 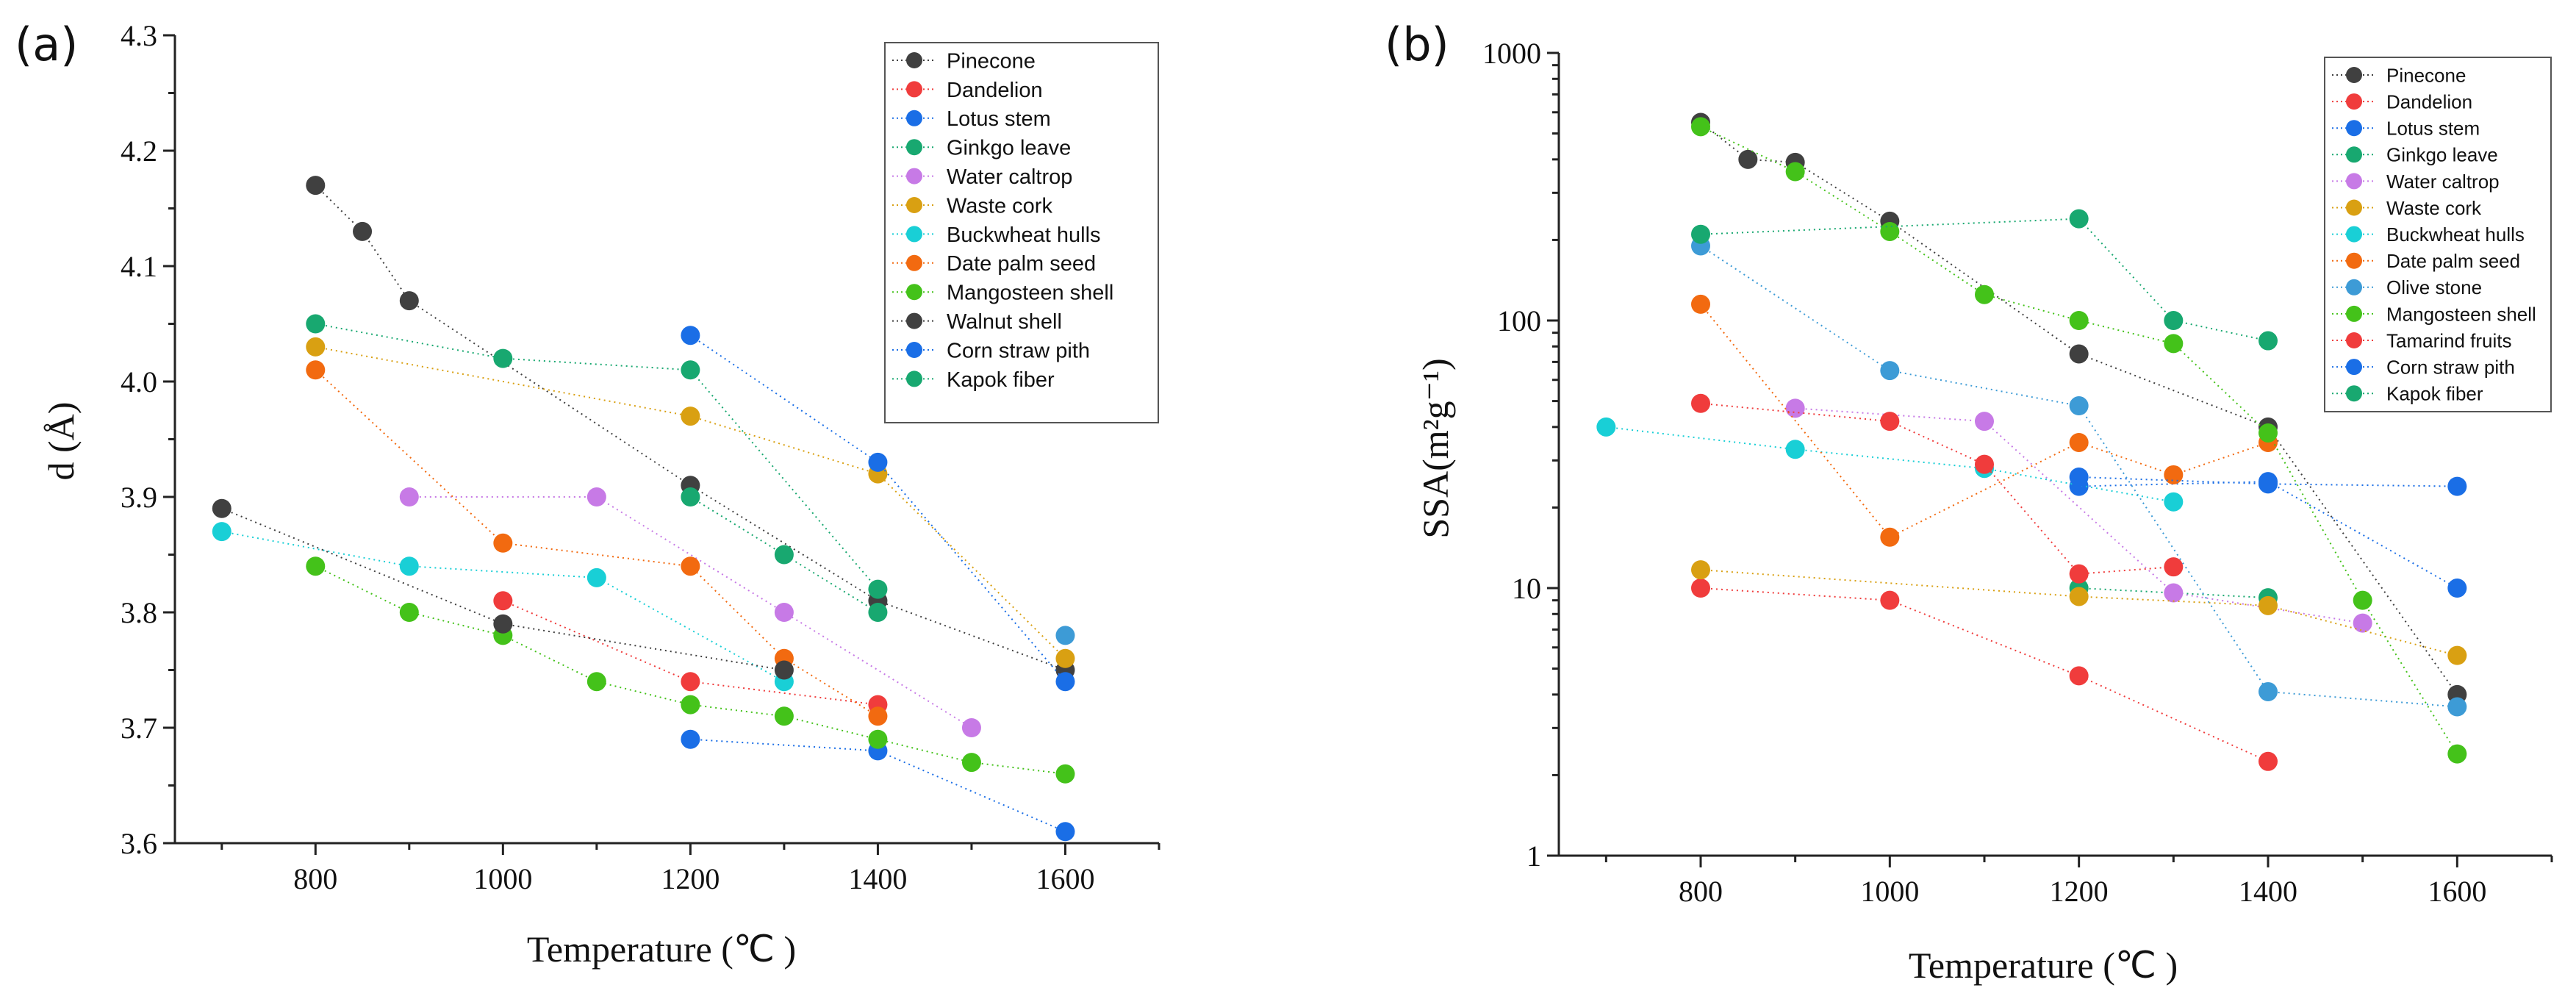 I want to click on y-tick-label: 4.1, so click(x=139, y=266).